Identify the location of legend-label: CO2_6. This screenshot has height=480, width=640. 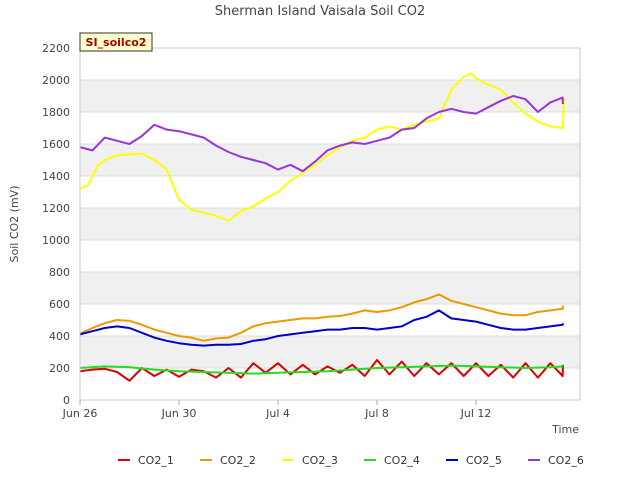
(566, 460).